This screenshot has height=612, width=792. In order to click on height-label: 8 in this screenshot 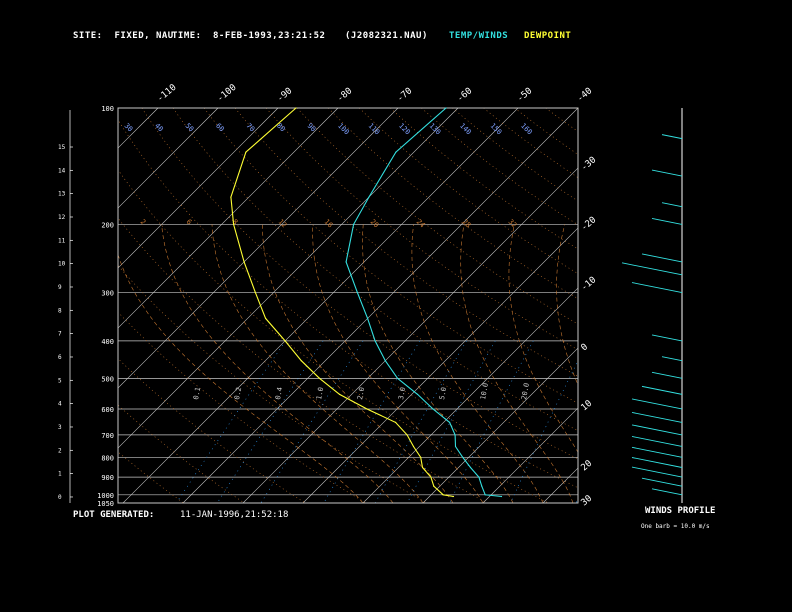, I will do `click(60, 310)`.